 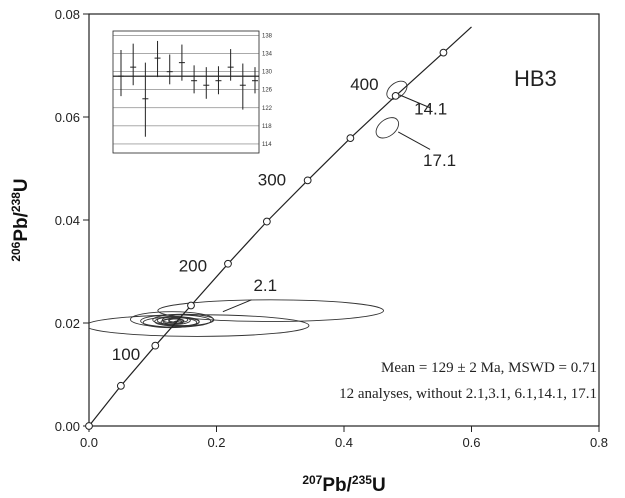 I want to click on inset-grid: 114 118 122 126 130 134 138, so click(x=193, y=91).